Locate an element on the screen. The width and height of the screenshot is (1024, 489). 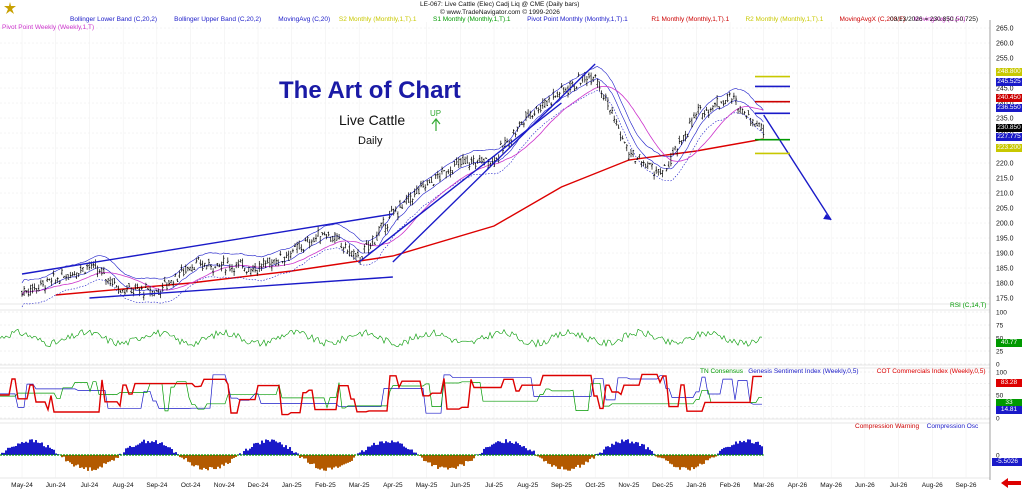
indicator-label-9: MovingAvg (C,50) is located at coordinates (939, 19).